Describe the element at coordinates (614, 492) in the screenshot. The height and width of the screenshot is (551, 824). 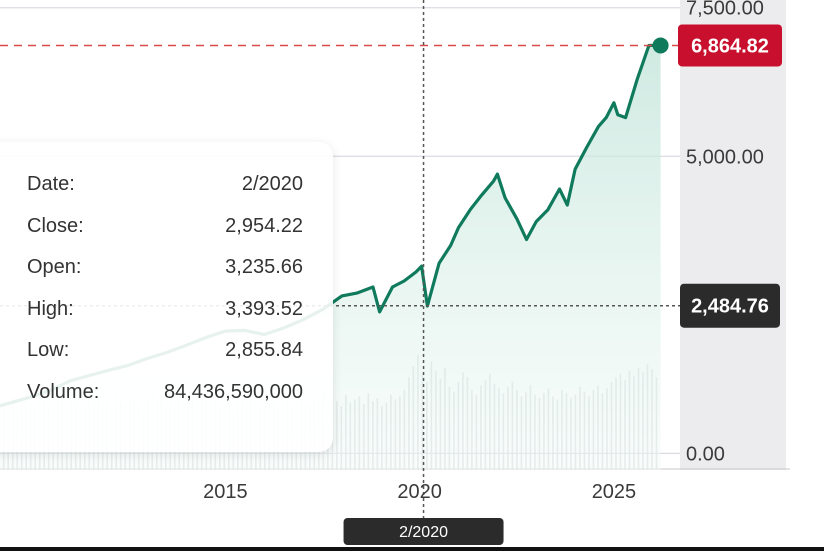
I see `x-tick-label: 2025` at that location.